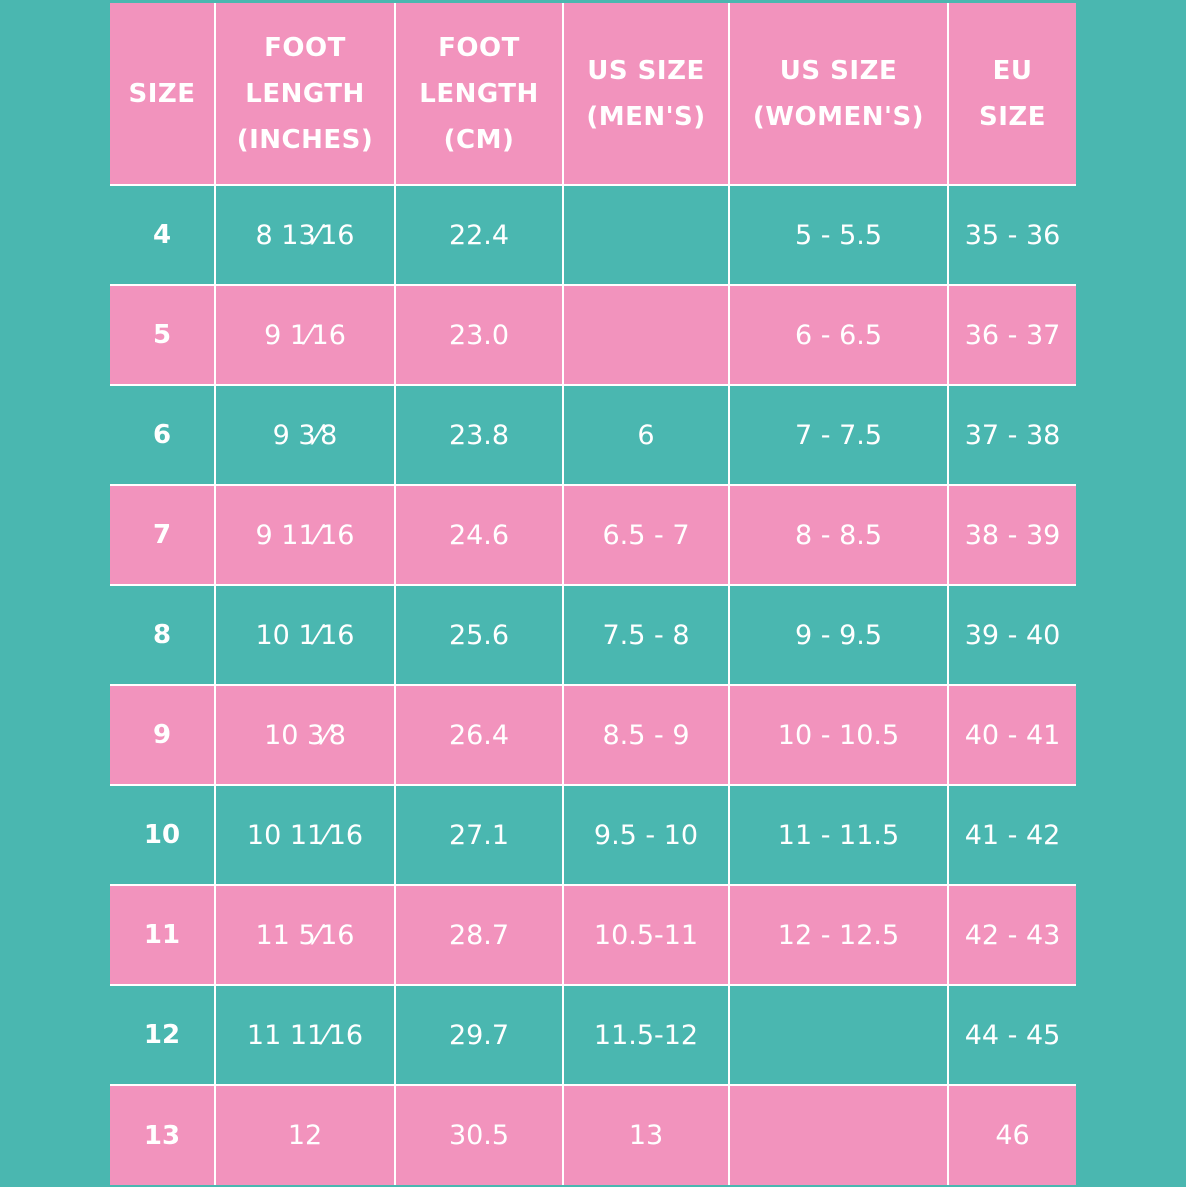  I want to click on table-row: 5 9 1⁄16 23.0 6 - 6.5 36 - 37, so click(593, 335).